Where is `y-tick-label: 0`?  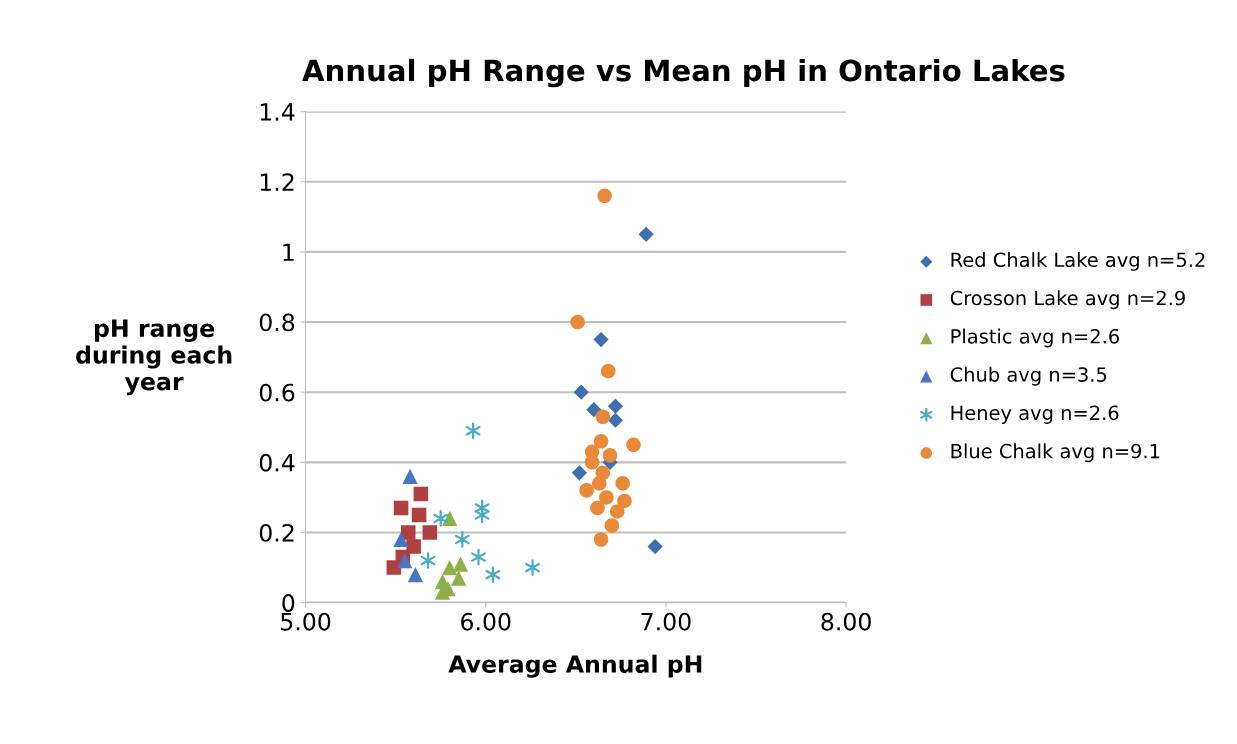
y-tick-label: 0 is located at coordinates (288, 603).